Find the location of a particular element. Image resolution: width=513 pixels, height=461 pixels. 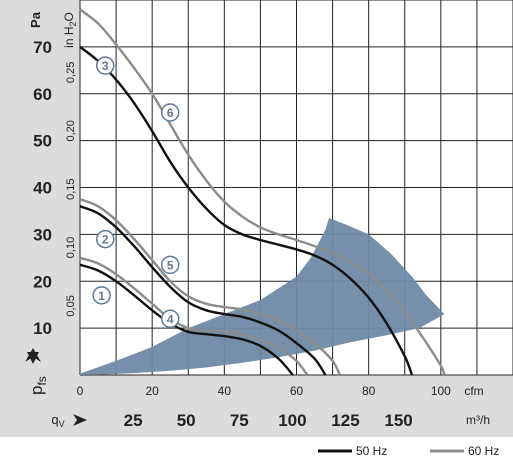

inh2o-tick-label: 0,15 is located at coordinates (71, 188).